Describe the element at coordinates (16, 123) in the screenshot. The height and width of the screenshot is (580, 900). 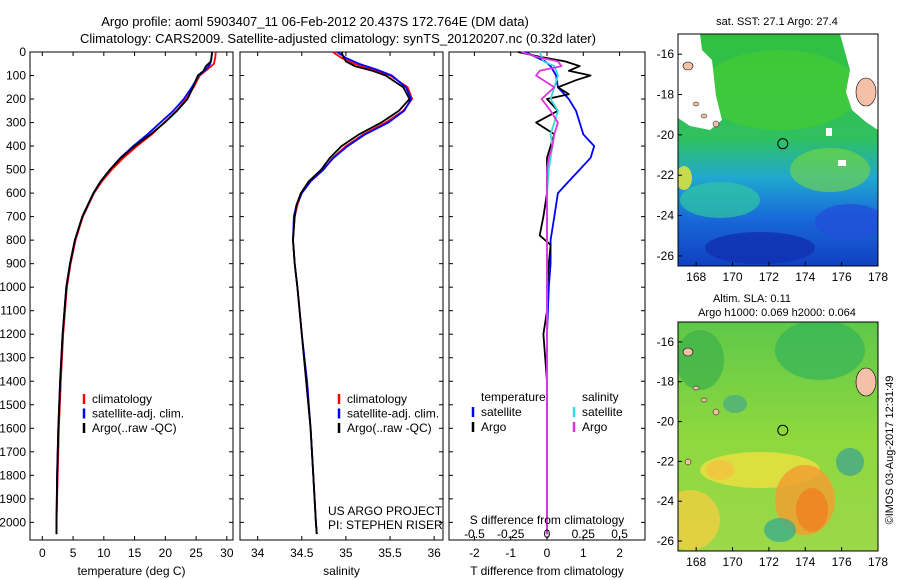
I see `depth-tick-label: 300` at that location.